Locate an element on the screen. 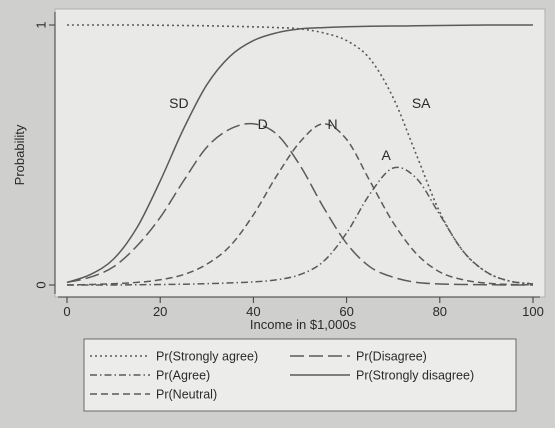  y-tick-label-0: 0 is located at coordinates (40, 284).